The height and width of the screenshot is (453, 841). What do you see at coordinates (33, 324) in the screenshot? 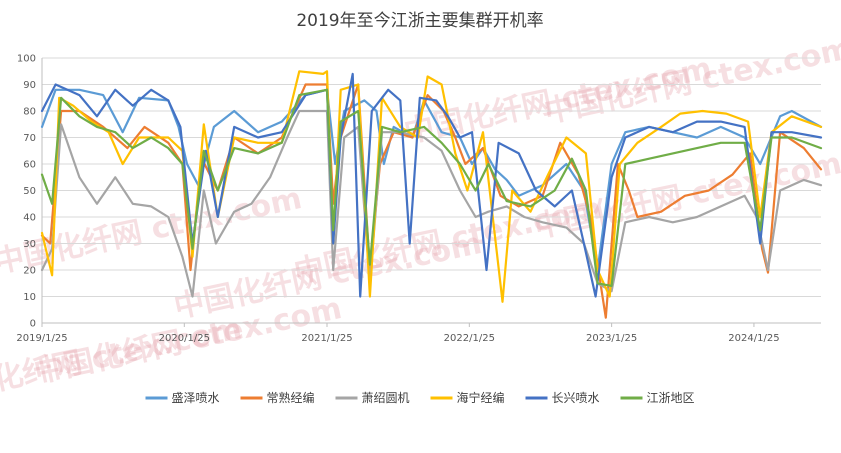
I see `y-tick-label: 0` at bounding box center [33, 324].